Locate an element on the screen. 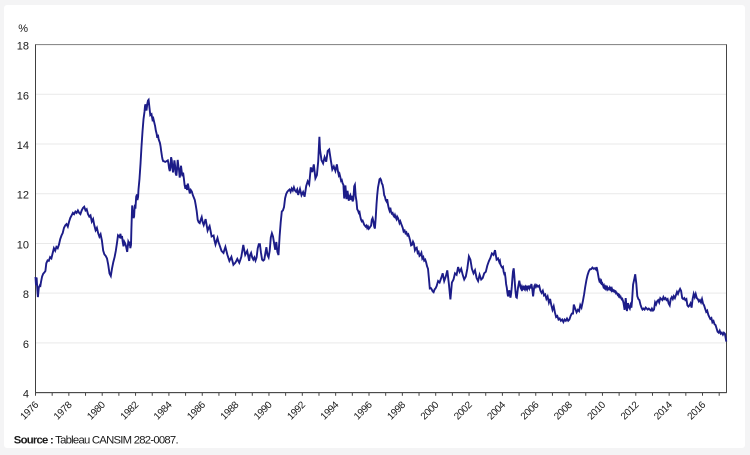  svg-text: 1982 is located at coordinates (130, 410).